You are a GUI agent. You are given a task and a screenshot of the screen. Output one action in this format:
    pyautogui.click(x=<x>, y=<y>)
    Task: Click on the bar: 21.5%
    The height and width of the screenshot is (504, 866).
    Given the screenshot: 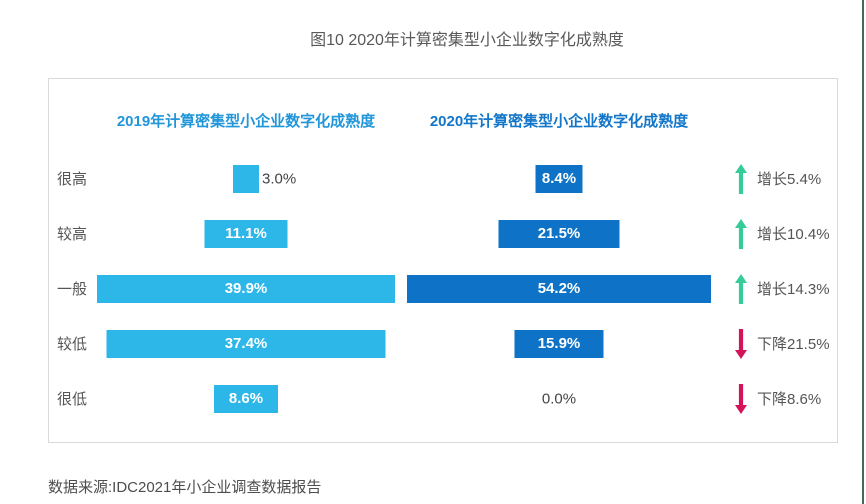 What is the action you would take?
    pyautogui.click(x=559, y=233)
    